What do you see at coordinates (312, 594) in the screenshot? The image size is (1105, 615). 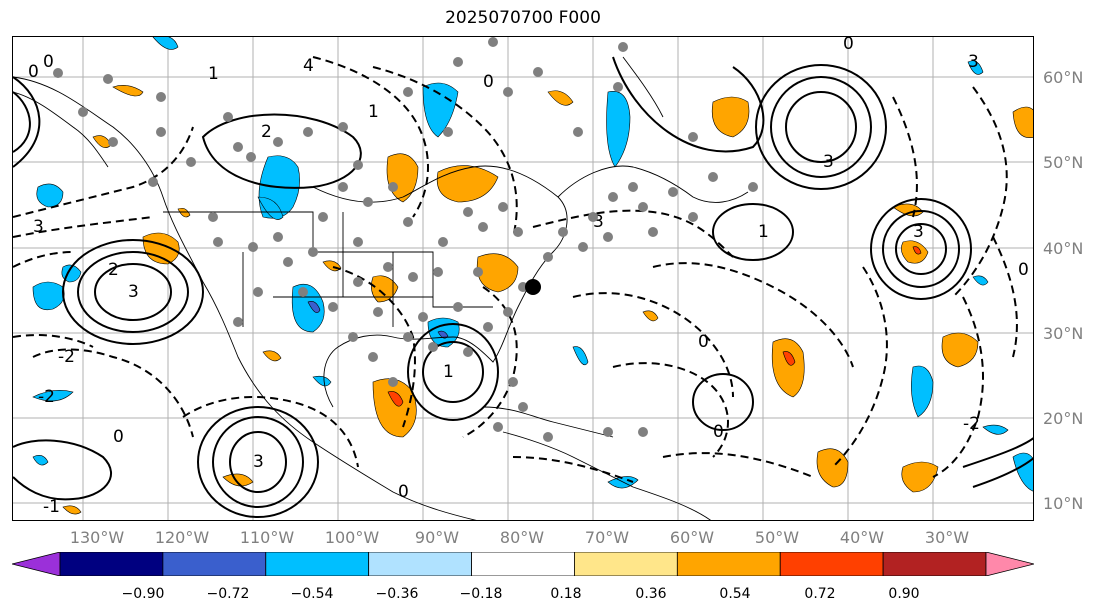 I see `colorbar-tick: −0.54` at bounding box center [312, 594].